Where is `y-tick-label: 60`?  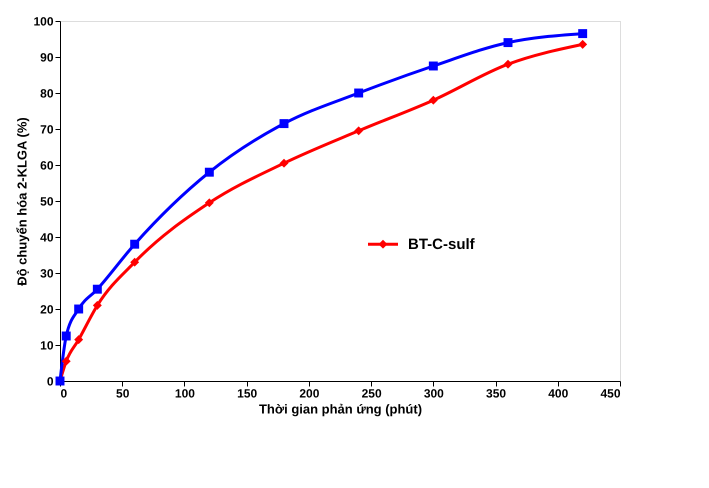
y-tick-label: 60 is located at coordinates (47, 165).